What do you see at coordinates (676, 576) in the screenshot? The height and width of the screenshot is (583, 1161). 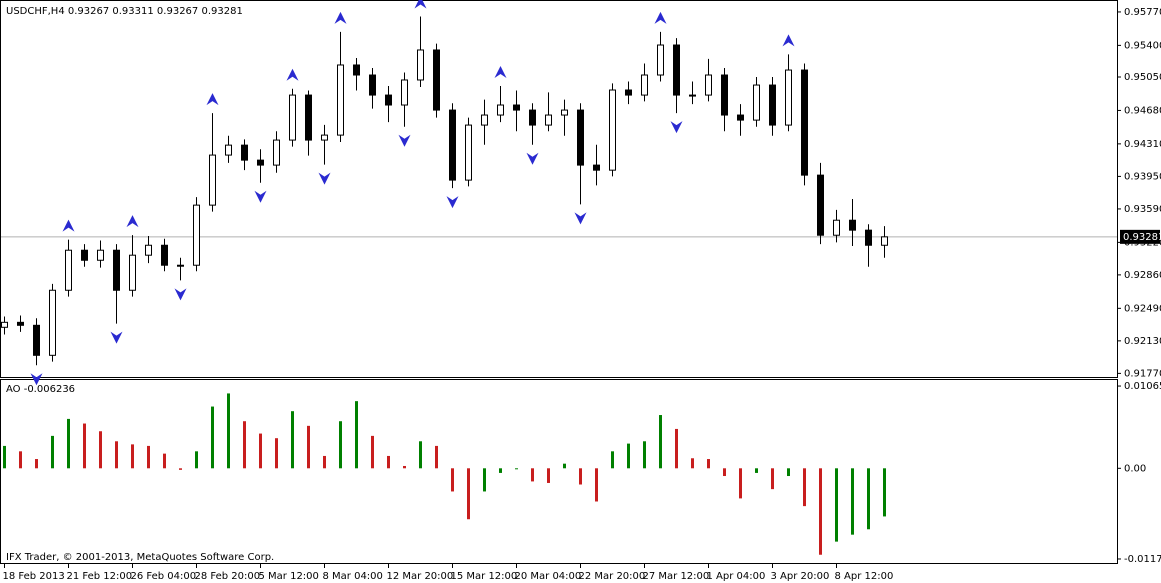 I see `x-tick-label: 27 Mar 12:00` at bounding box center [676, 576].